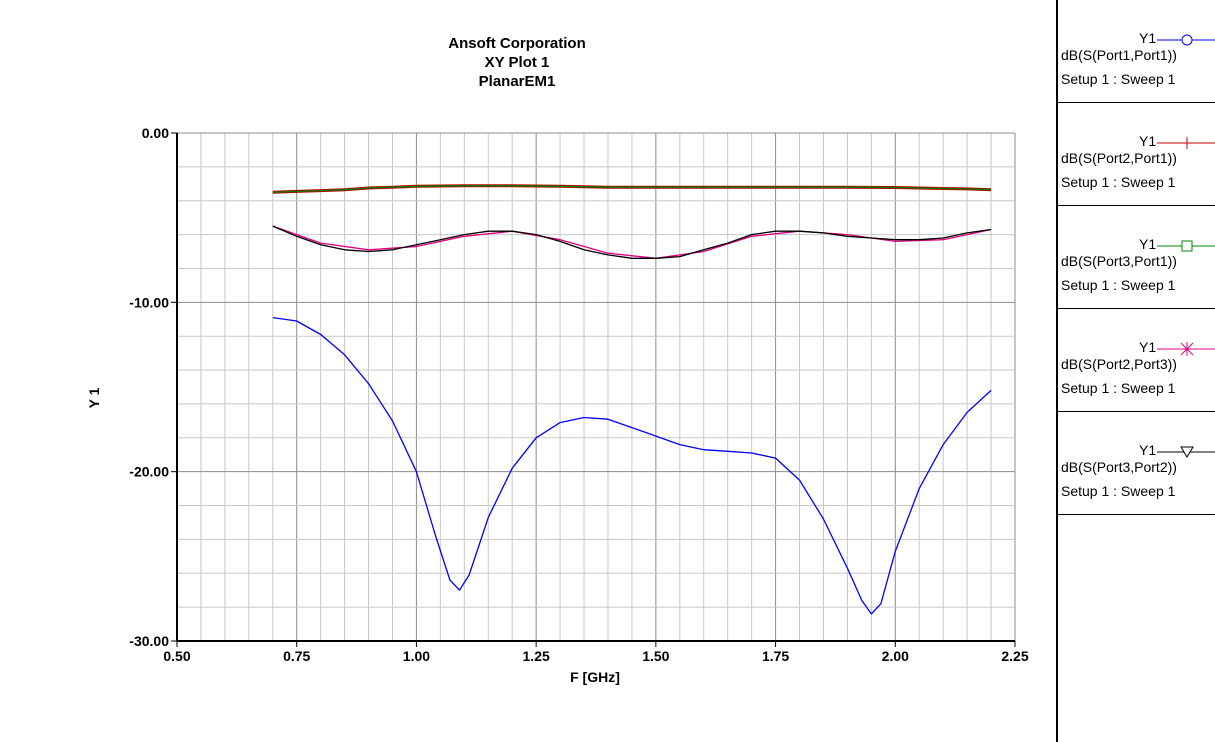 This screenshot has height=742, width=1215. Describe the element at coordinates (1119, 158) in the screenshot. I see `legend-trace-name: dB(S(Port2,Port1))` at that location.